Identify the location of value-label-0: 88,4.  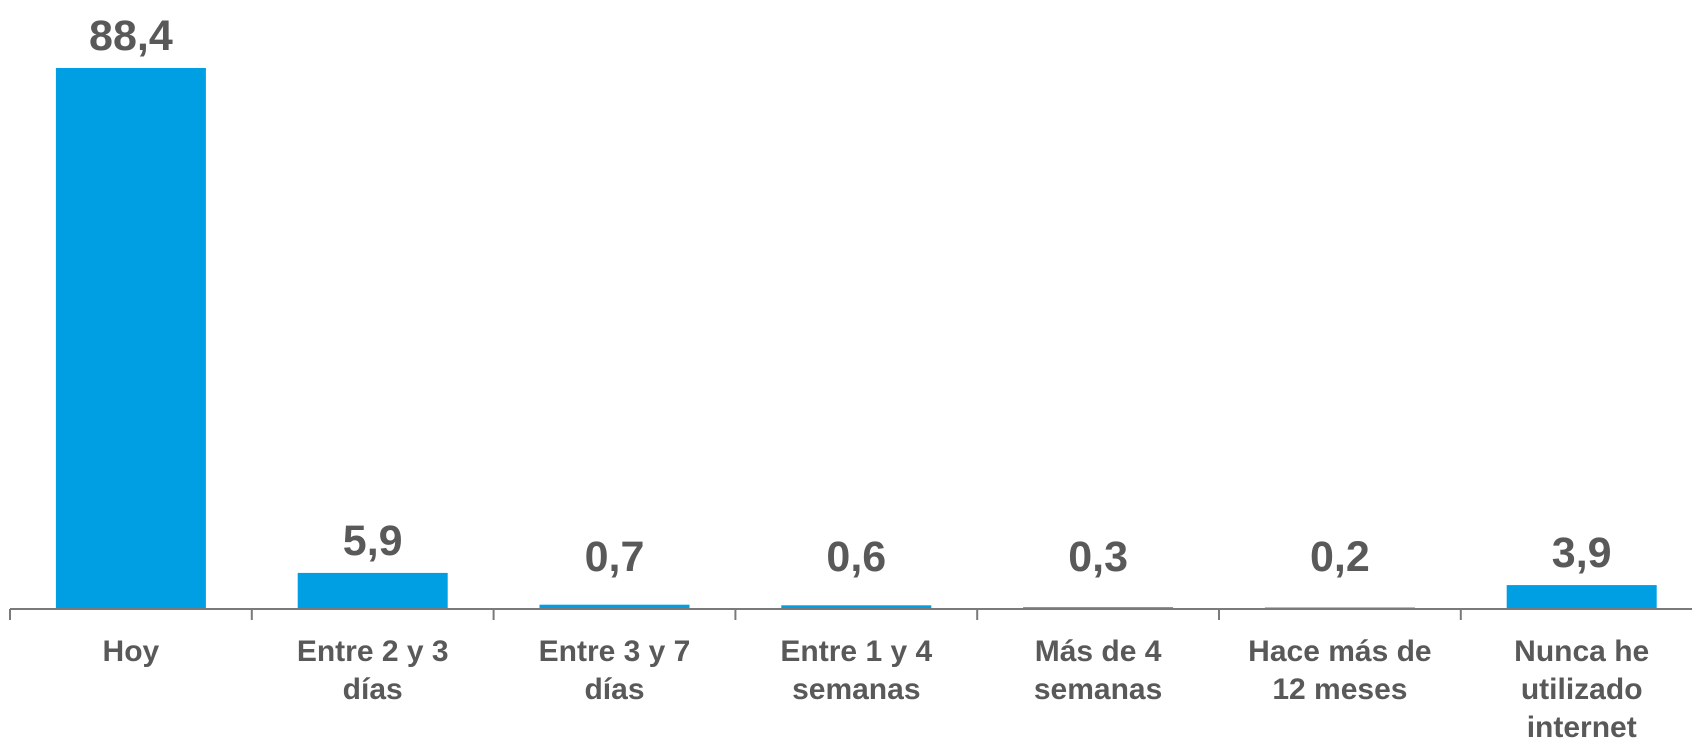
(131, 36).